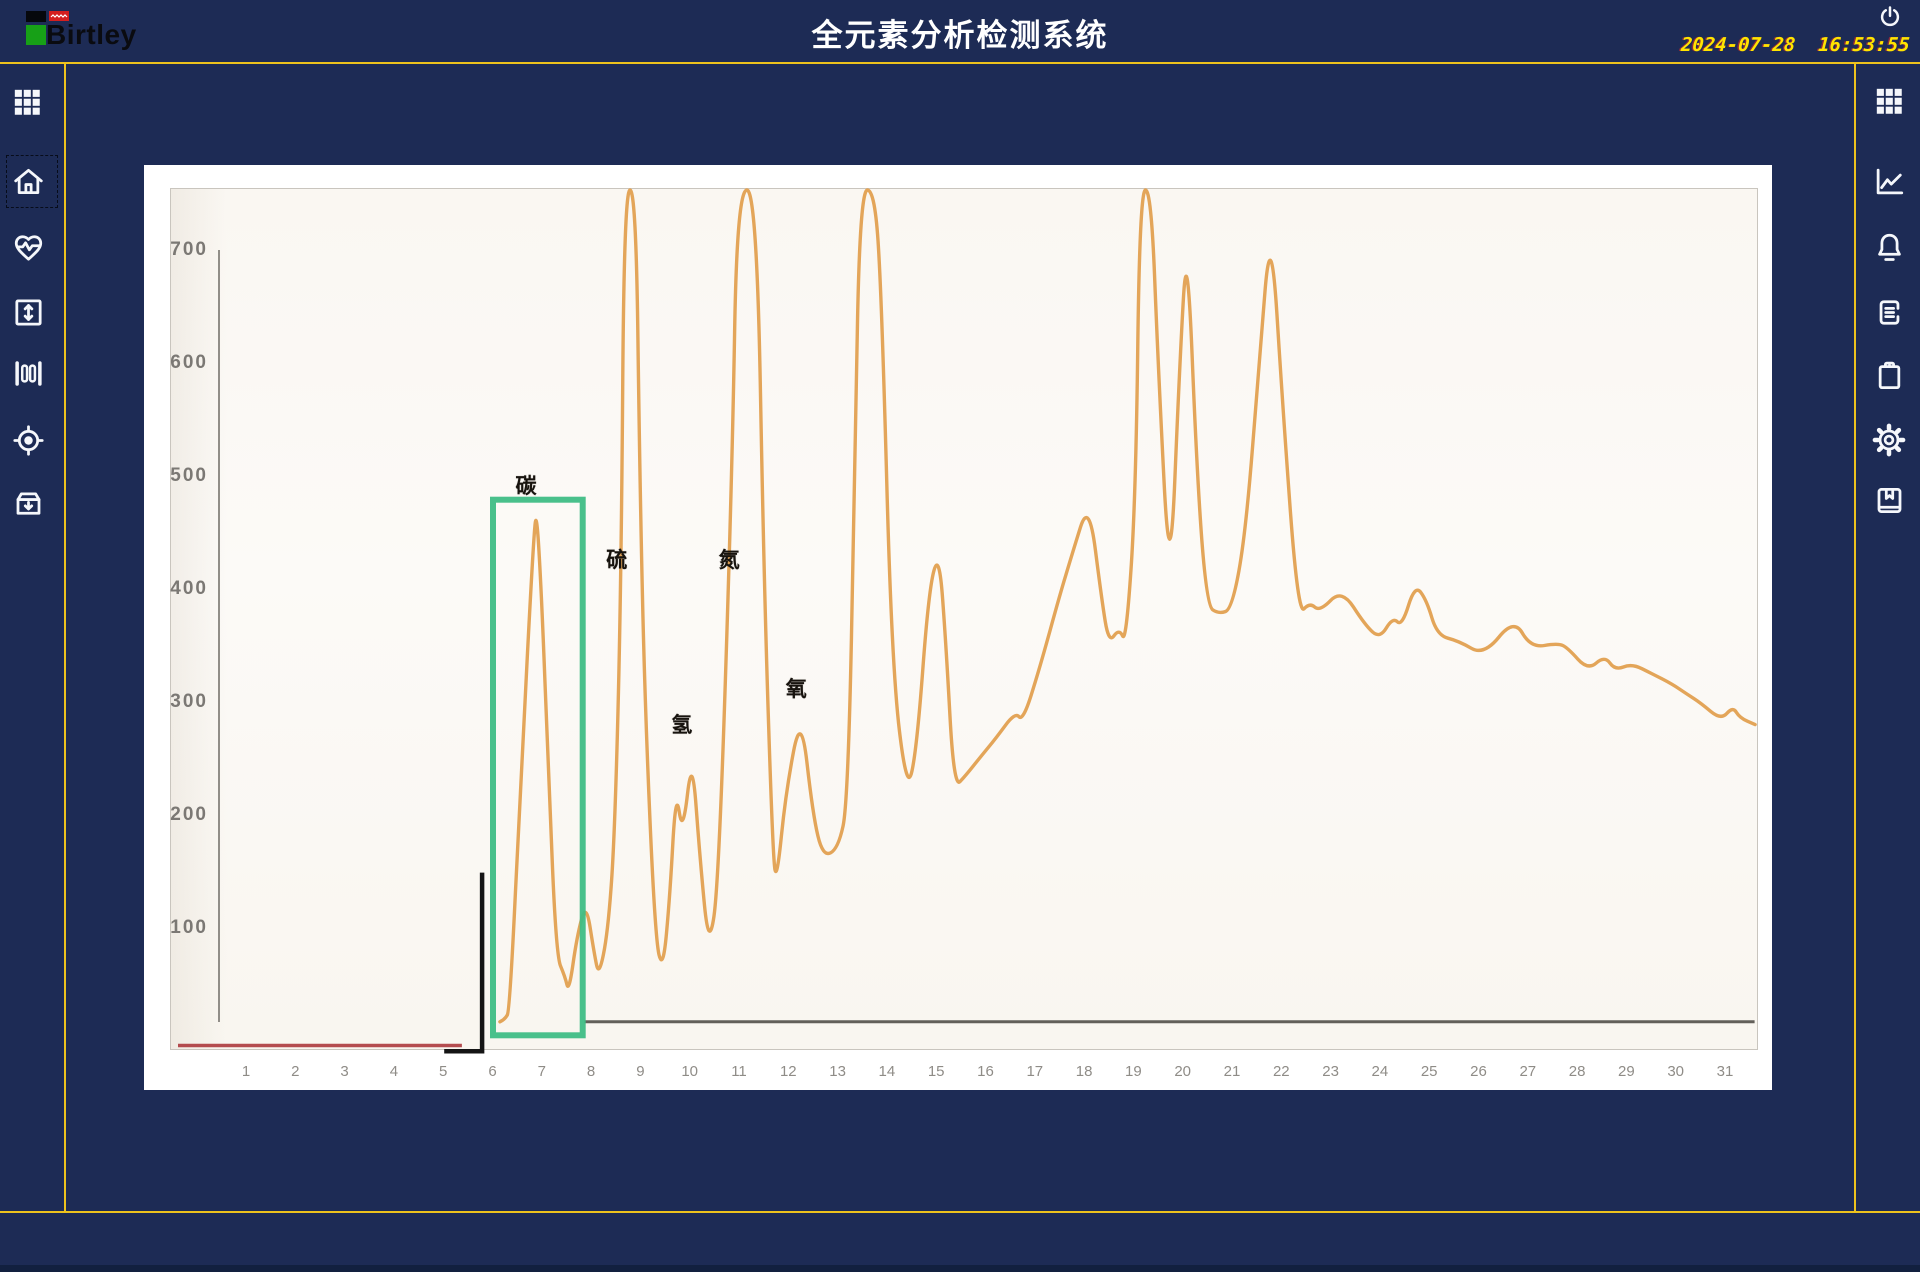 Image resolution: width=1920 pixels, height=1272 pixels. Describe the element at coordinates (36, 35) in the screenshot. I see `logo-green-square` at that location.